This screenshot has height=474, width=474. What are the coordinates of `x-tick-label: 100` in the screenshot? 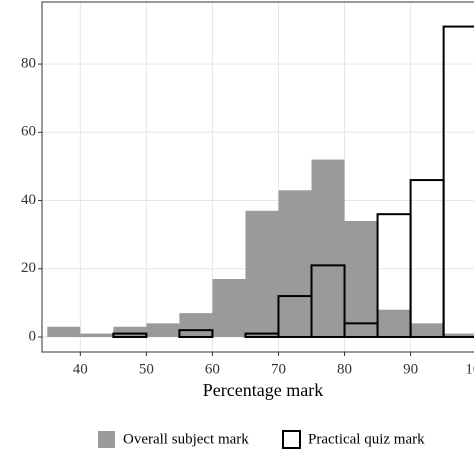 It's located at (469, 369).